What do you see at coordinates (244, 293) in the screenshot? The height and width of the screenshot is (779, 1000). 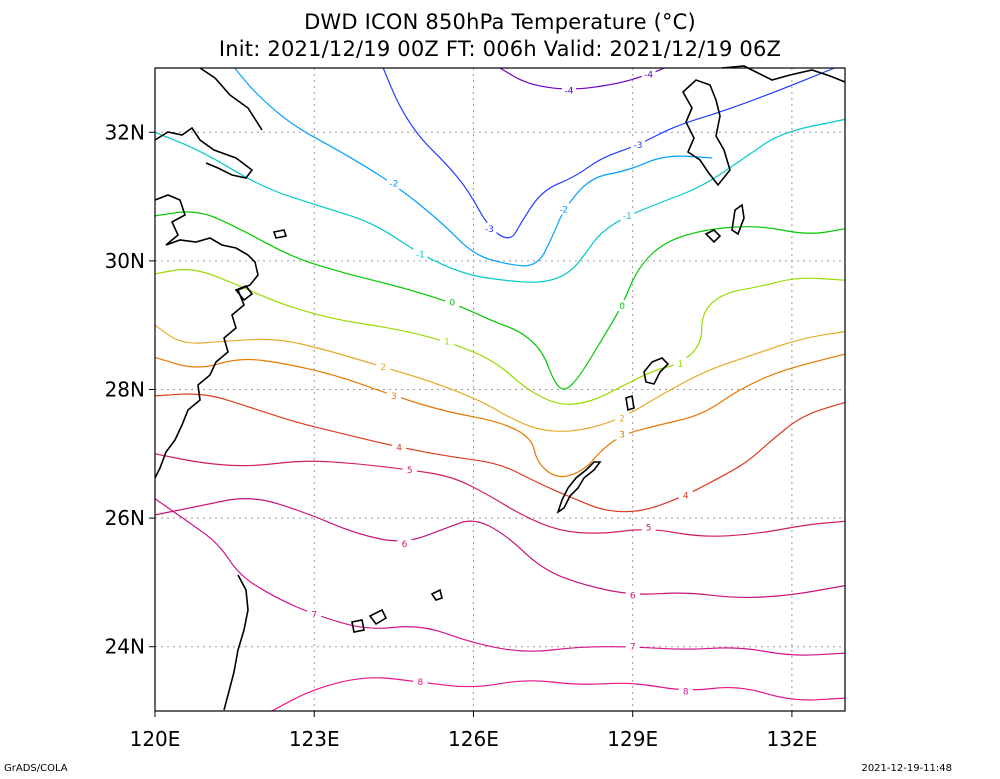 I see `island-zhoushan` at bounding box center [244, 293].